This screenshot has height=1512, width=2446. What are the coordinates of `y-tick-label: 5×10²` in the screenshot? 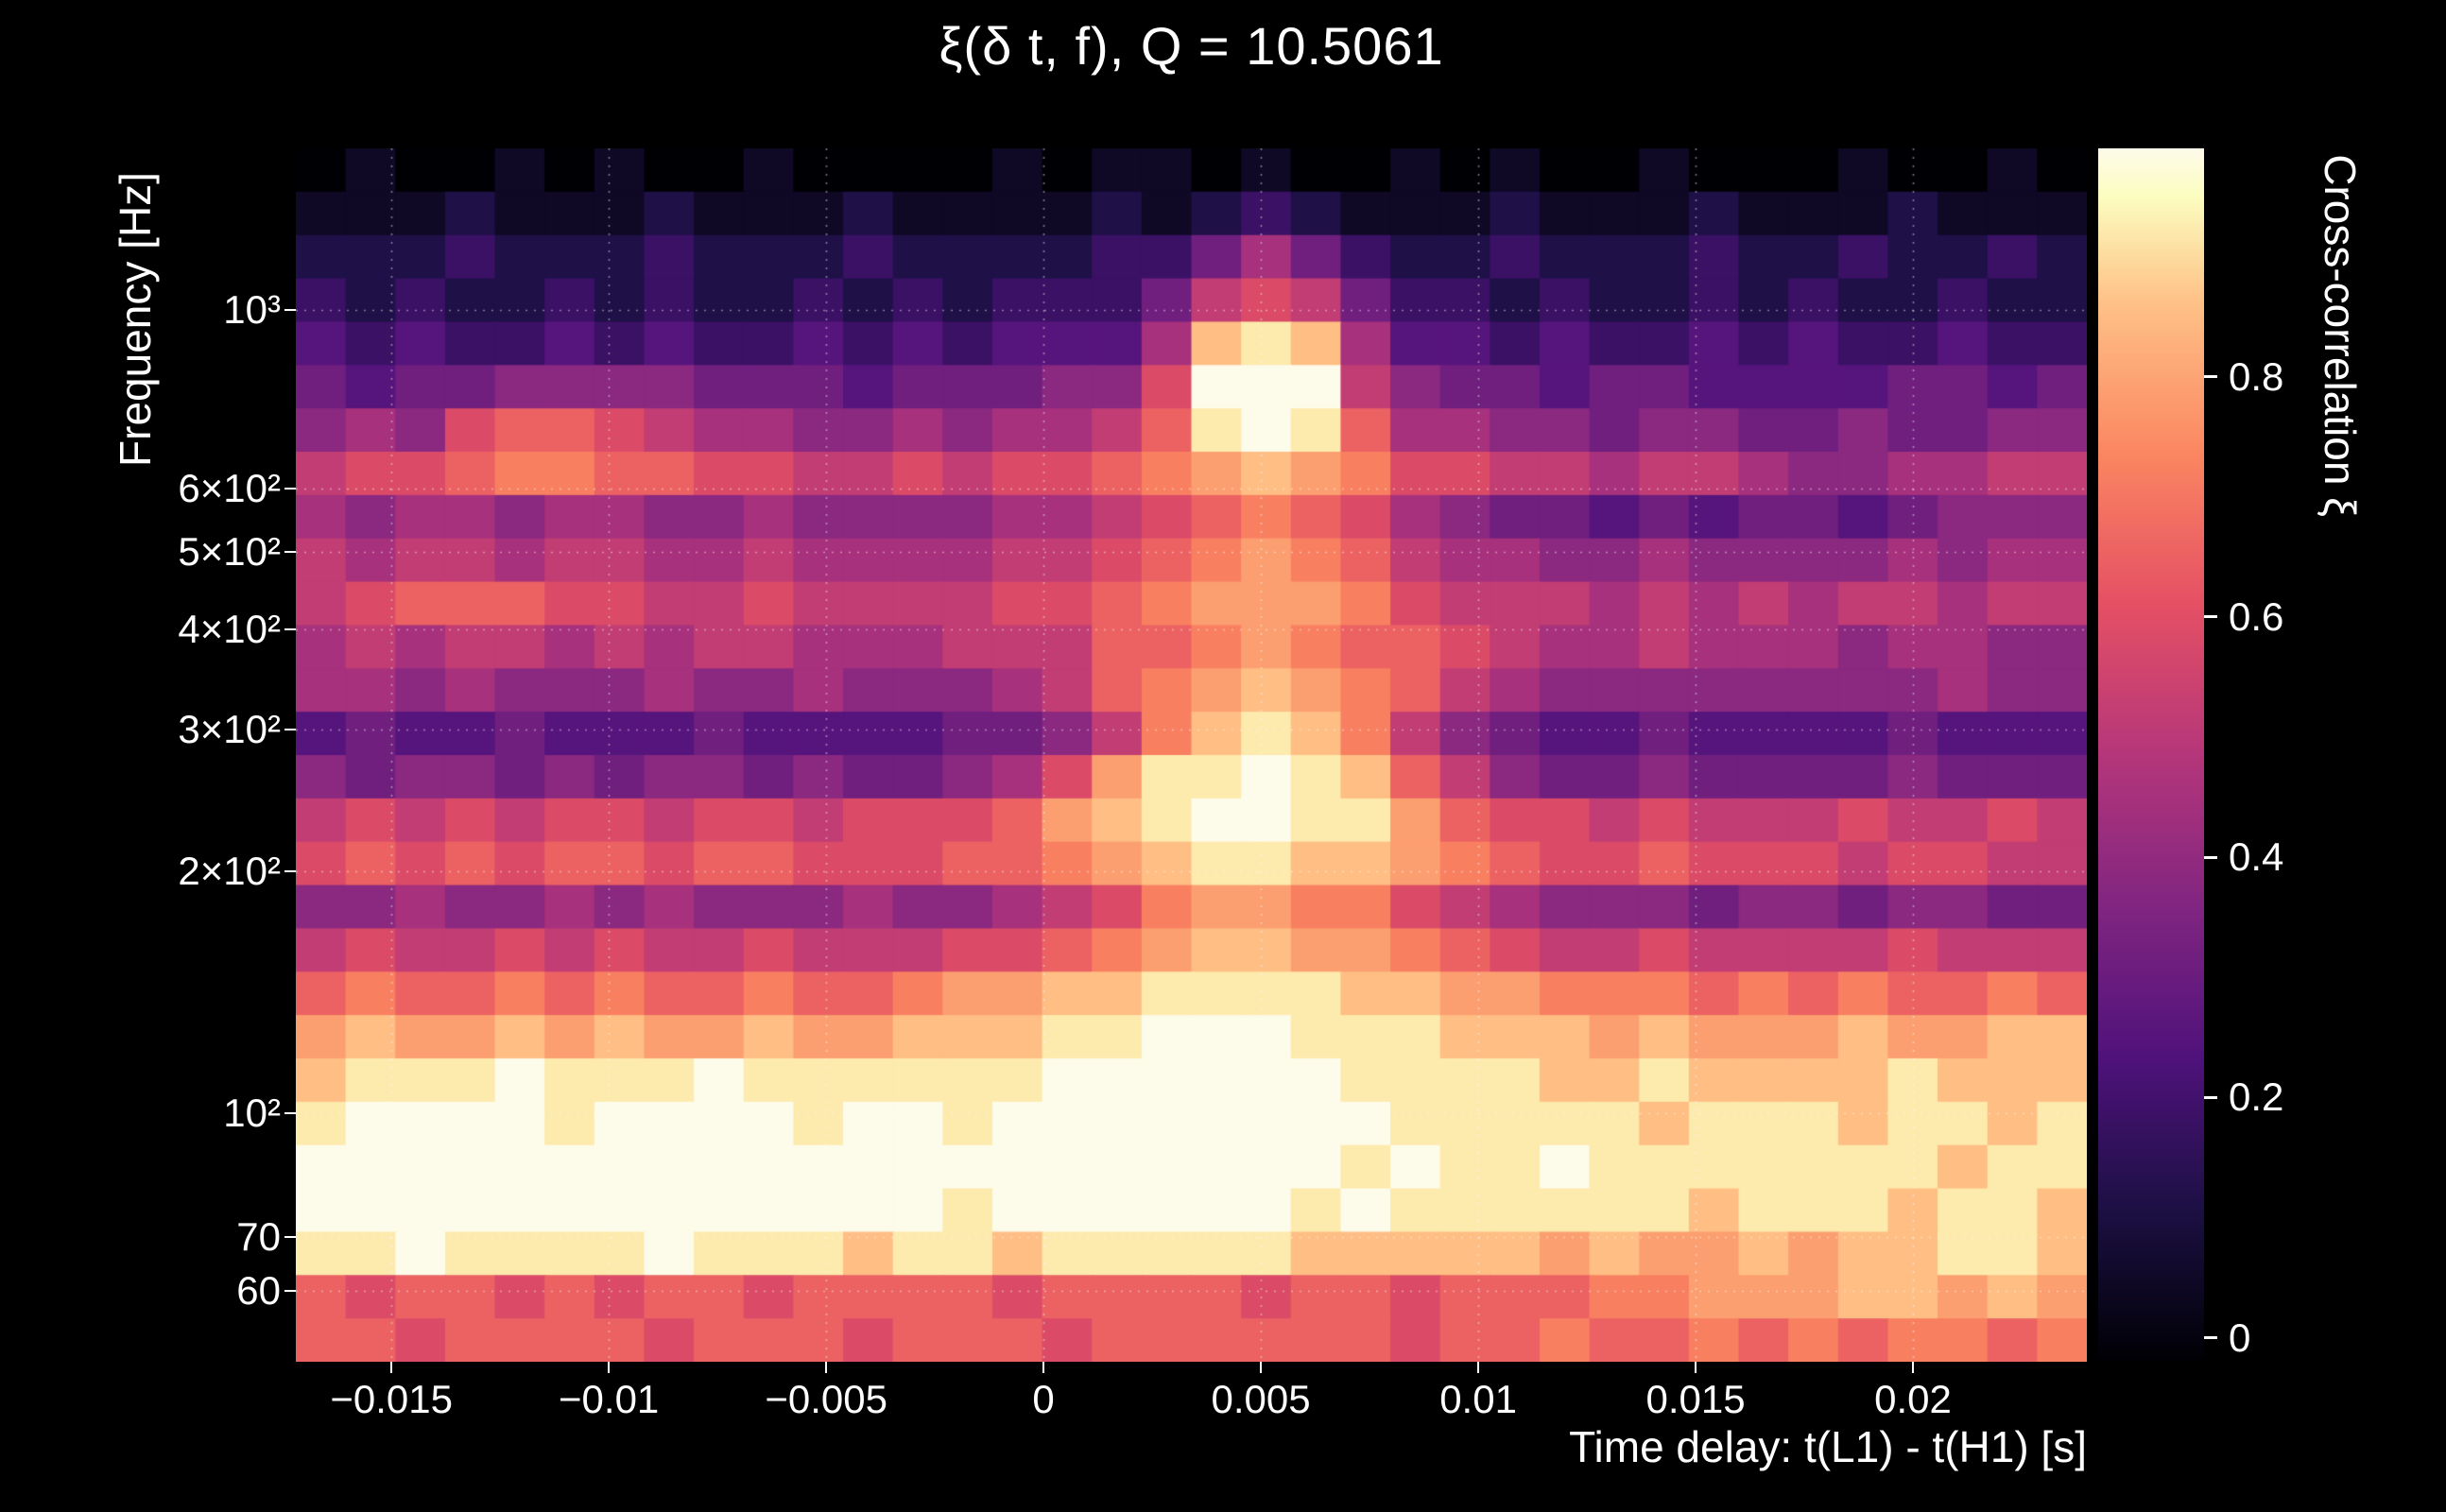 It's located at (229, 551).